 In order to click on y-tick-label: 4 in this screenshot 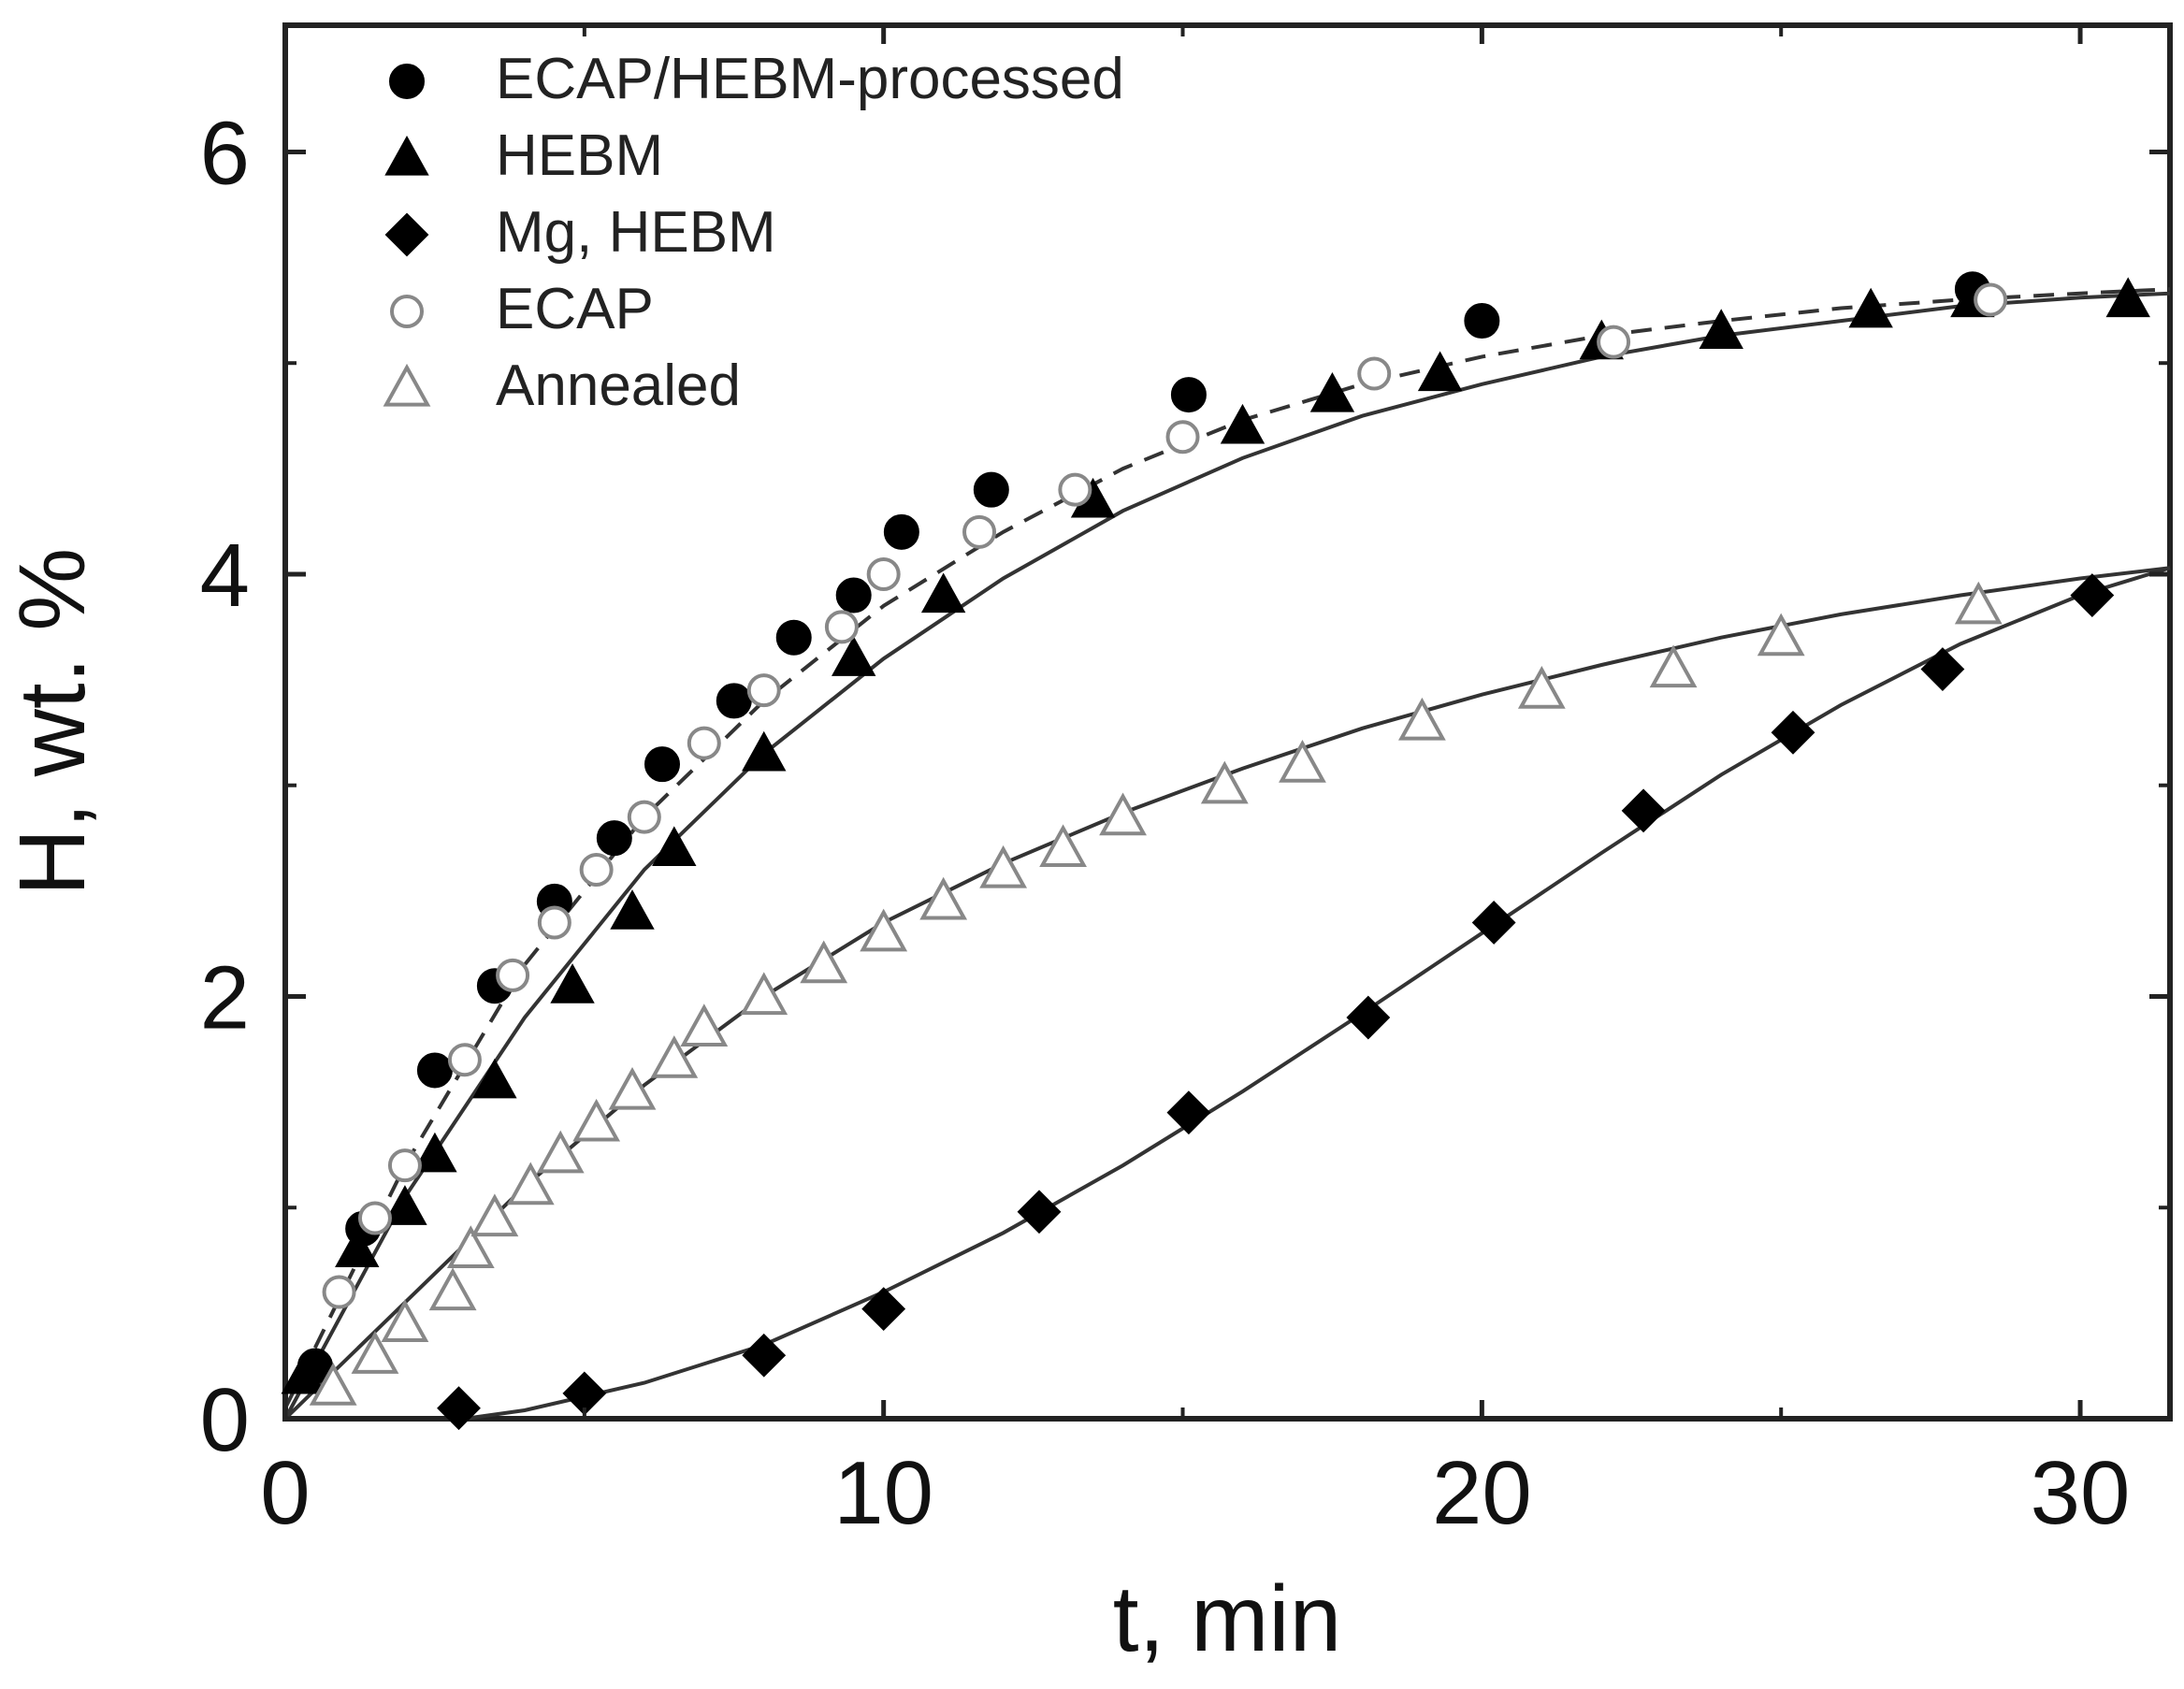, I will do `click(225, 576)`.